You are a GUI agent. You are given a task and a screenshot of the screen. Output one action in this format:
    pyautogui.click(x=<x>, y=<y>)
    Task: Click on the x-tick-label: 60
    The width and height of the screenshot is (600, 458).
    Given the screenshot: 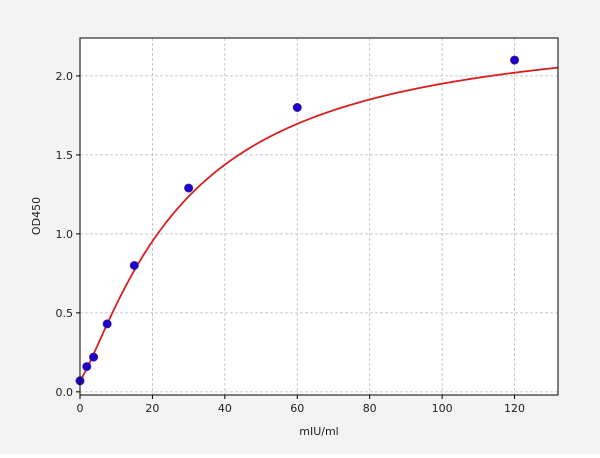 What is the action you would take?
    pyautogui.click(x=297, y=408)
    